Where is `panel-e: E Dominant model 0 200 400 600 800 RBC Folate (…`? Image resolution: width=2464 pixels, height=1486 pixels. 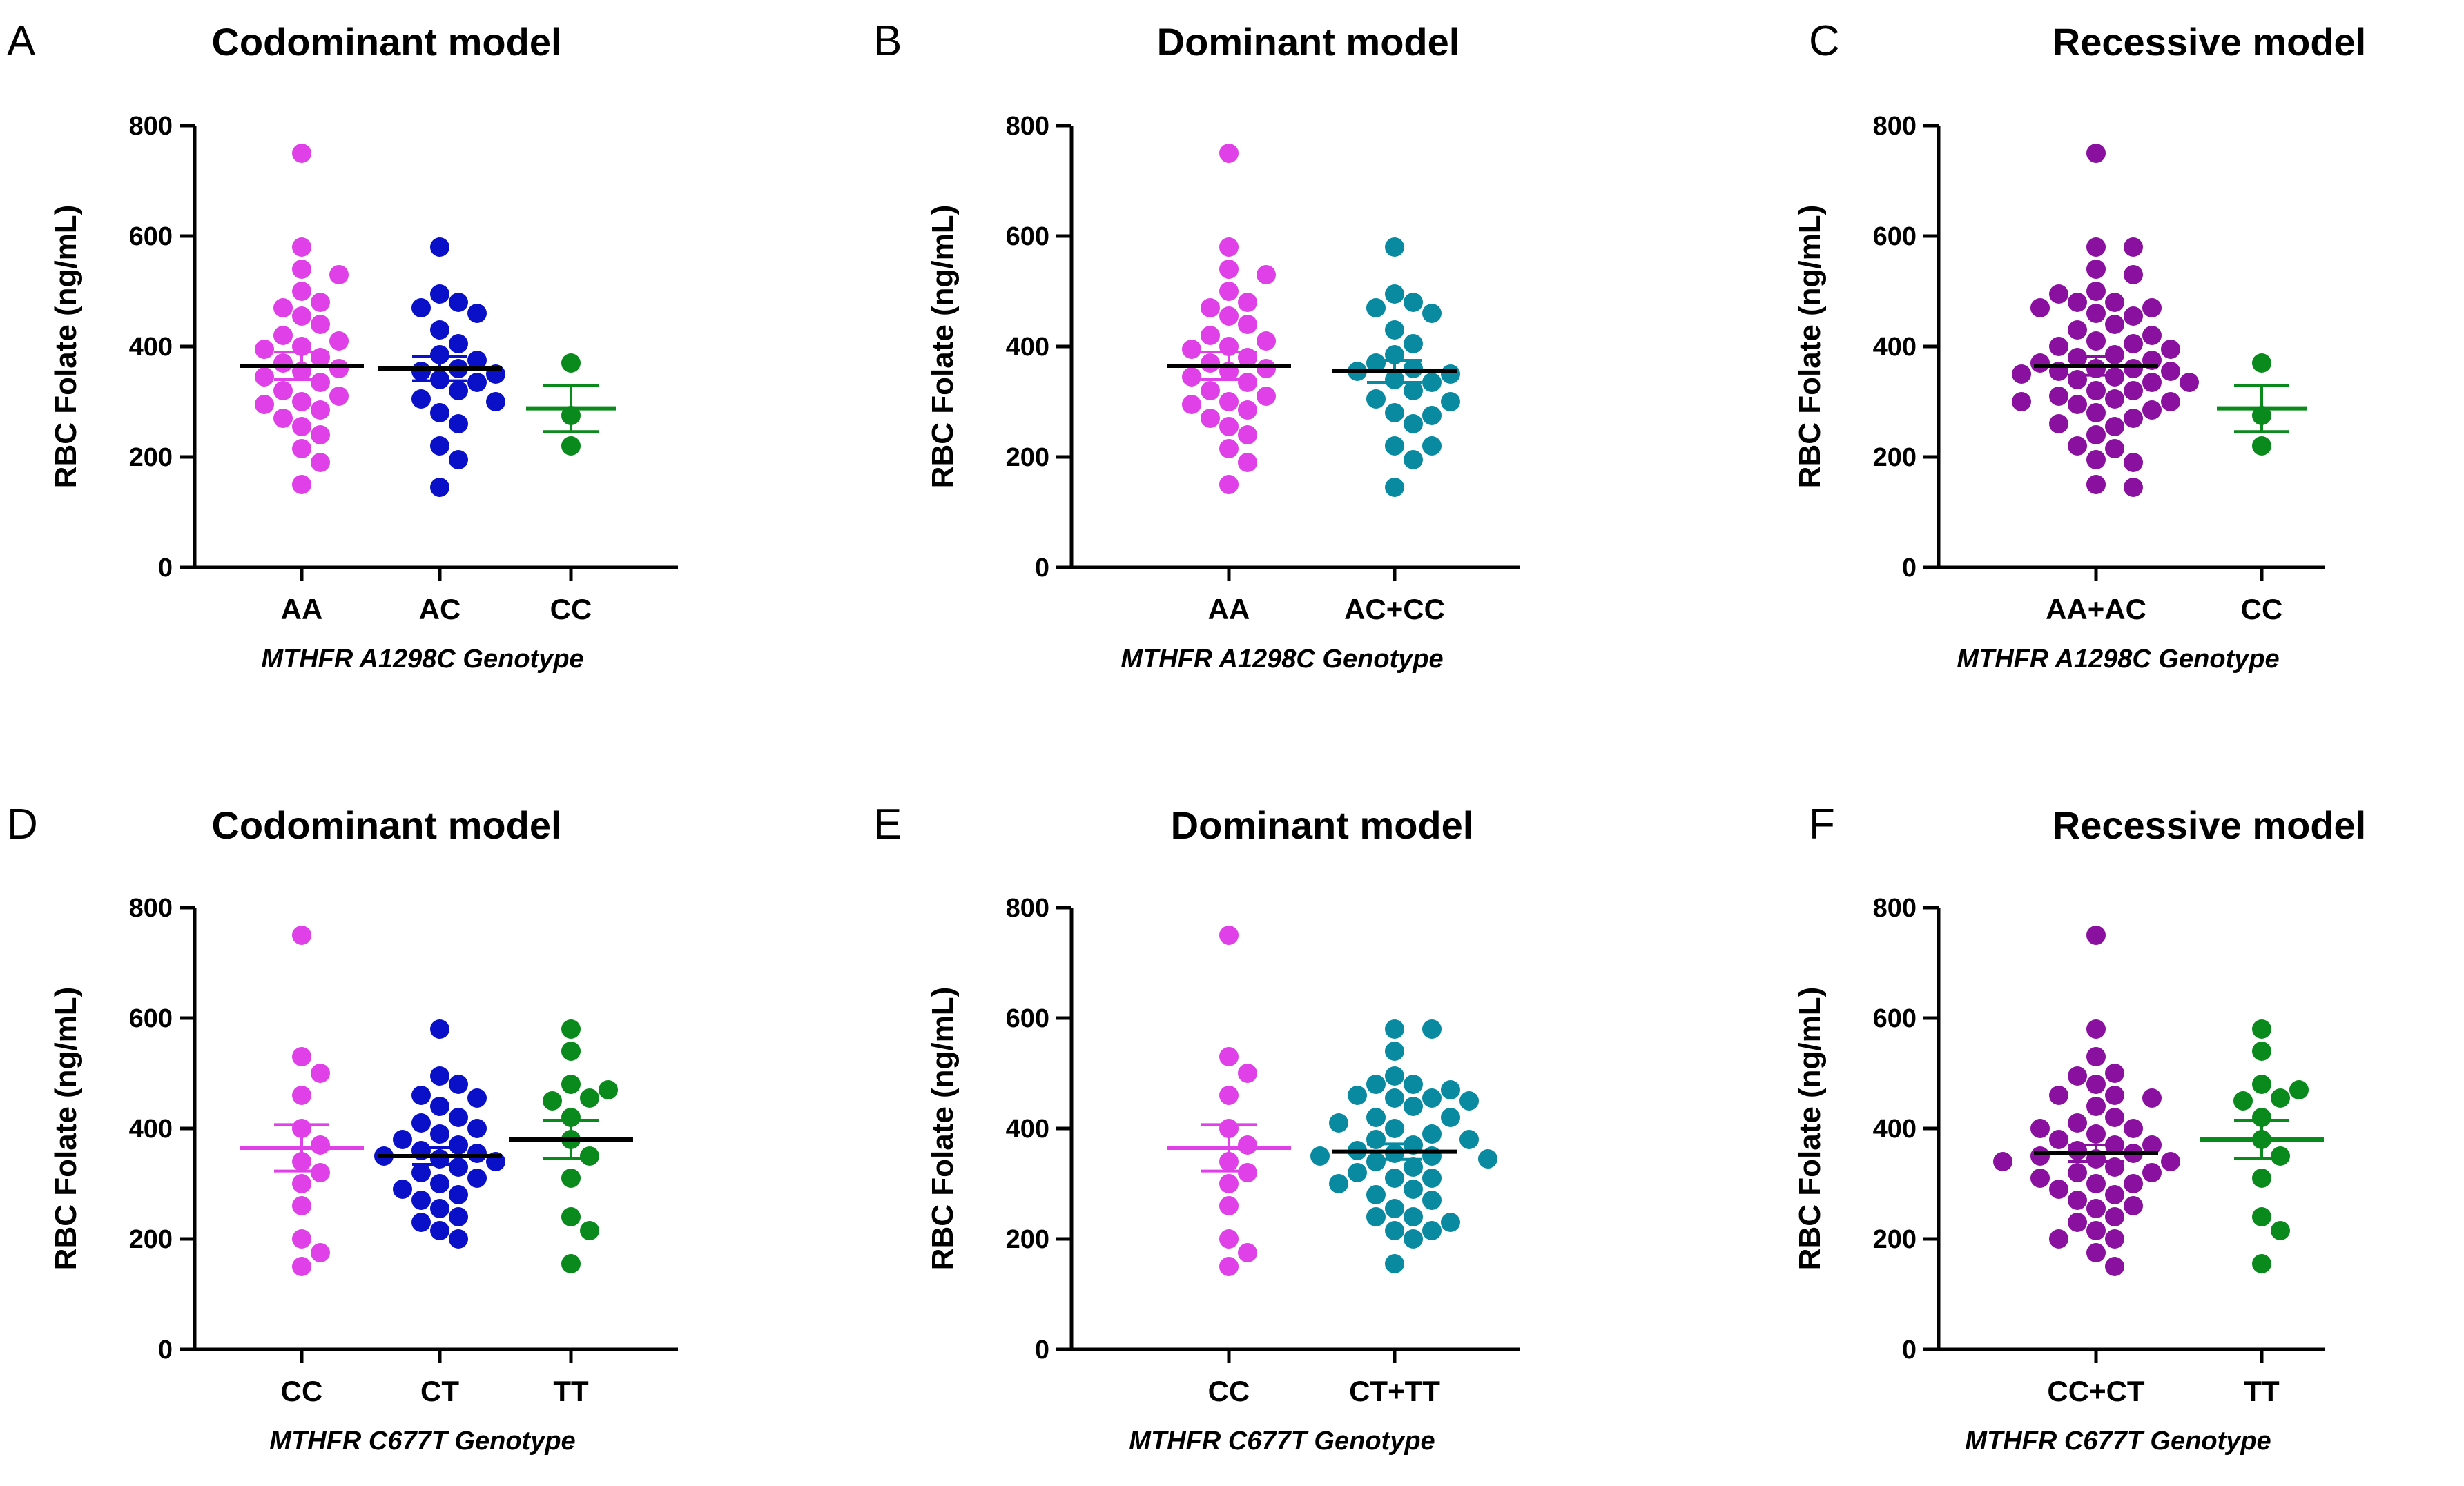 panel-e: E Dominant model 0 200 400 600 800 RBC Folate (… is located at coordinates (1196, 1128).